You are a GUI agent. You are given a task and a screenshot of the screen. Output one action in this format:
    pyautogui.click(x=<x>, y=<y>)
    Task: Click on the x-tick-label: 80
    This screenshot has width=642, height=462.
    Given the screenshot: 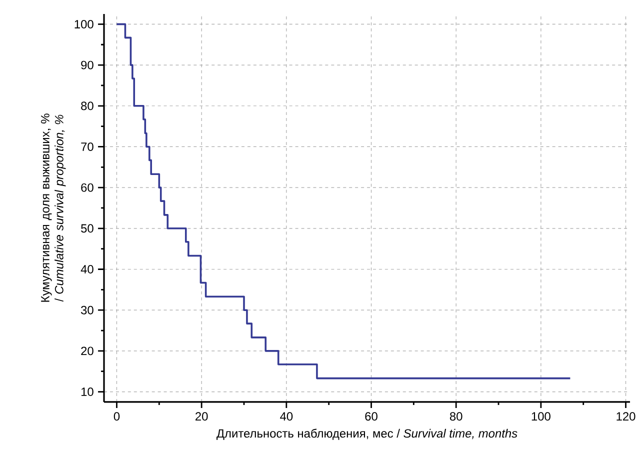 What is the action you would take?
    pyautogui.click(x=456, y=416)
    